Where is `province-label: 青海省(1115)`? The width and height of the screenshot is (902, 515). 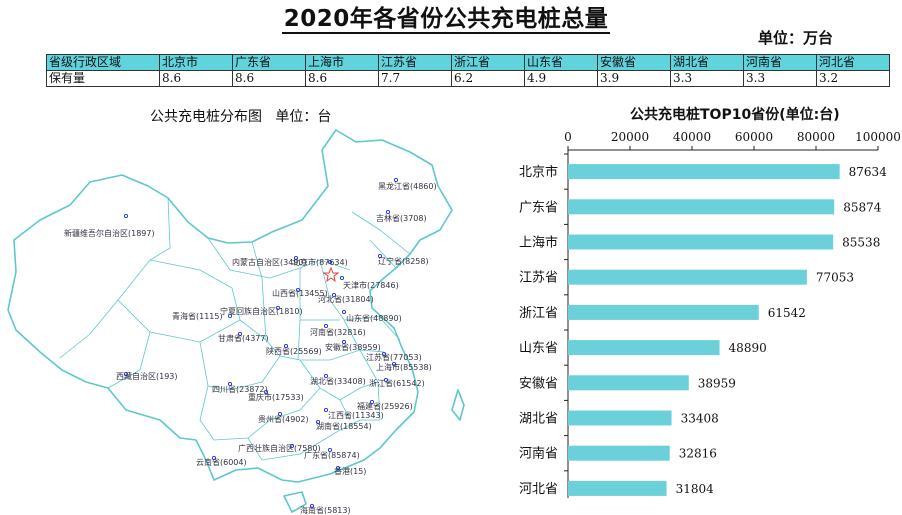 province-label: 青海省(1115) is located at coordinates (197, 316).